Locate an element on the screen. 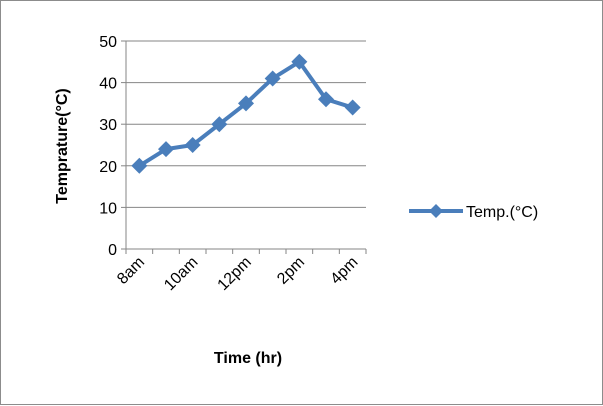 The image size is (603, 406). y-tick-label: 40 is located at coordinates (108, 84).